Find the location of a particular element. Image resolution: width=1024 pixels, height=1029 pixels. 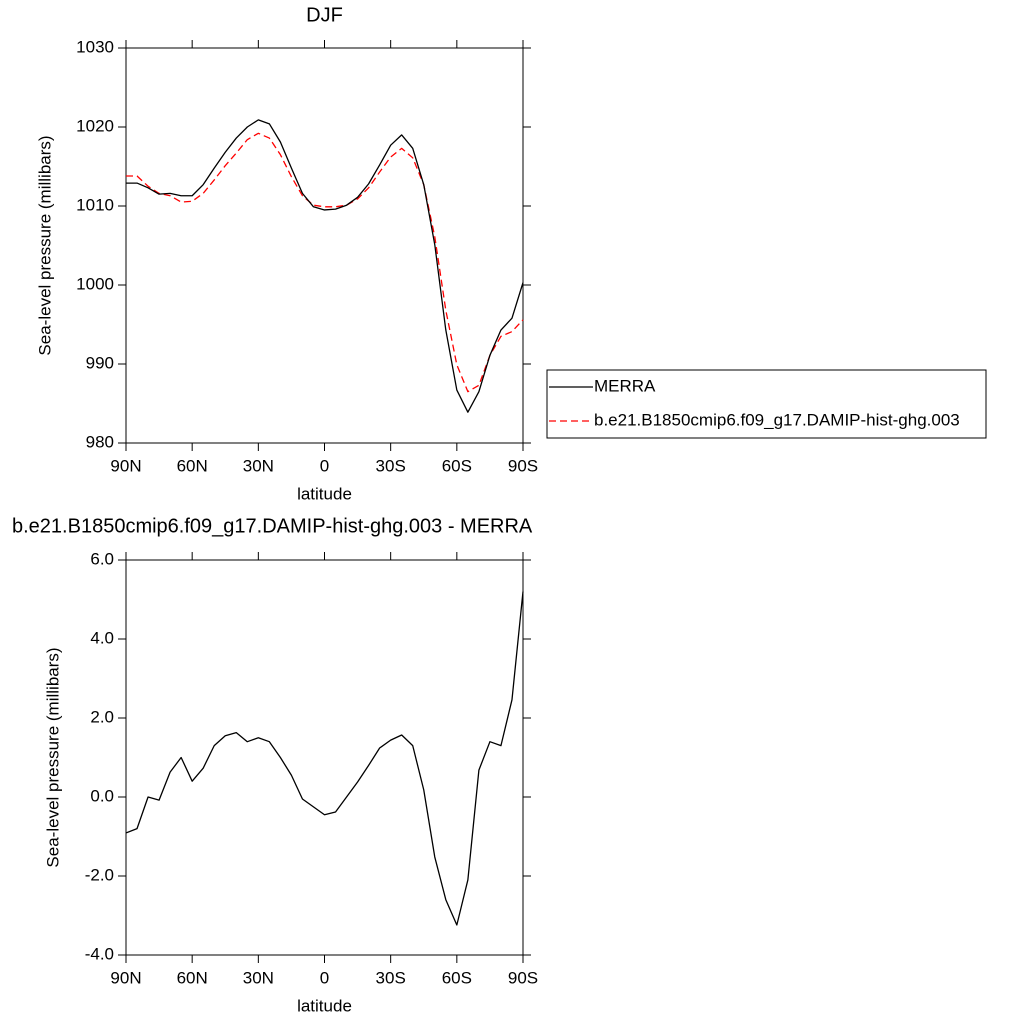

y-tick-label: 2.0 is located at coordinates (102, 716).